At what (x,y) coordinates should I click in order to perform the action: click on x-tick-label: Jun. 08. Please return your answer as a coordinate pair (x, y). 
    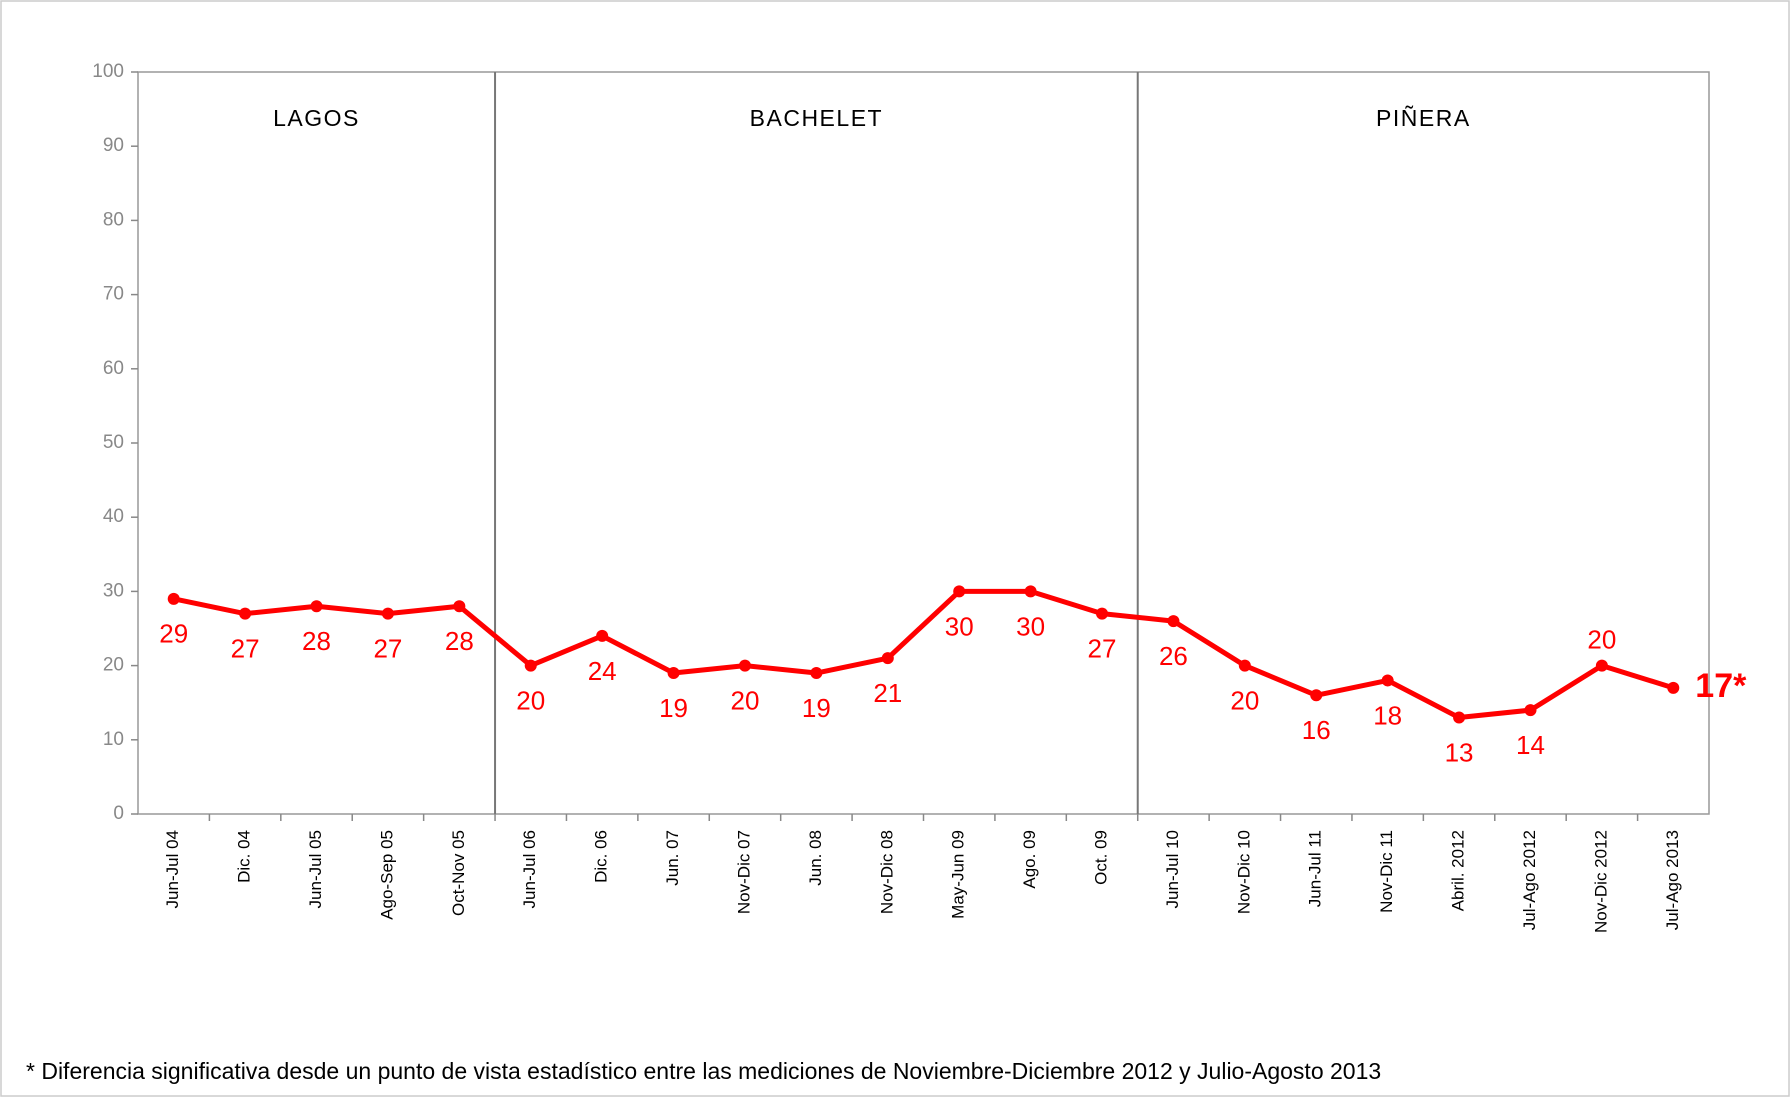
    Looking at the image, I should click on (815, 858).